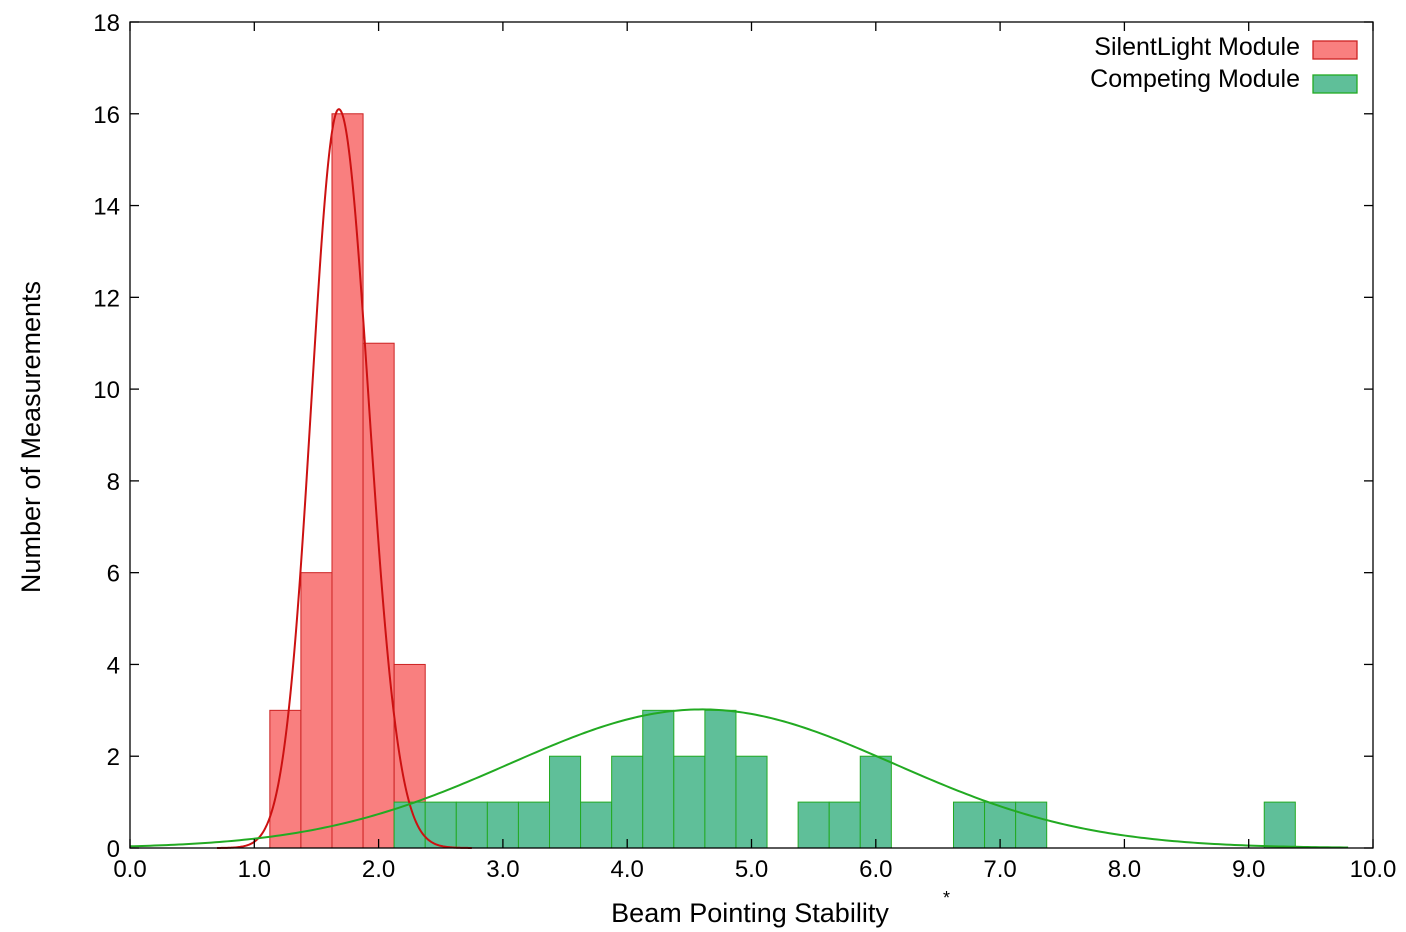 This screenshot has height=932, width=1406. I want to click on x-tick-label-1: 1.0, so click(254, 869).